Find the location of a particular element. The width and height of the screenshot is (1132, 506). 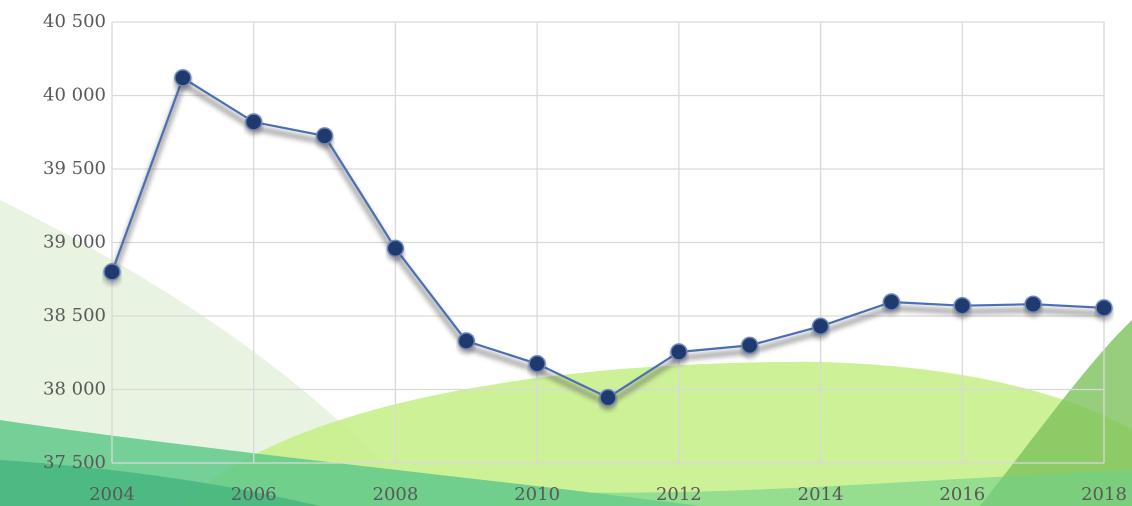

x-tick-label: 2004 is located at coordinates (112, 494).